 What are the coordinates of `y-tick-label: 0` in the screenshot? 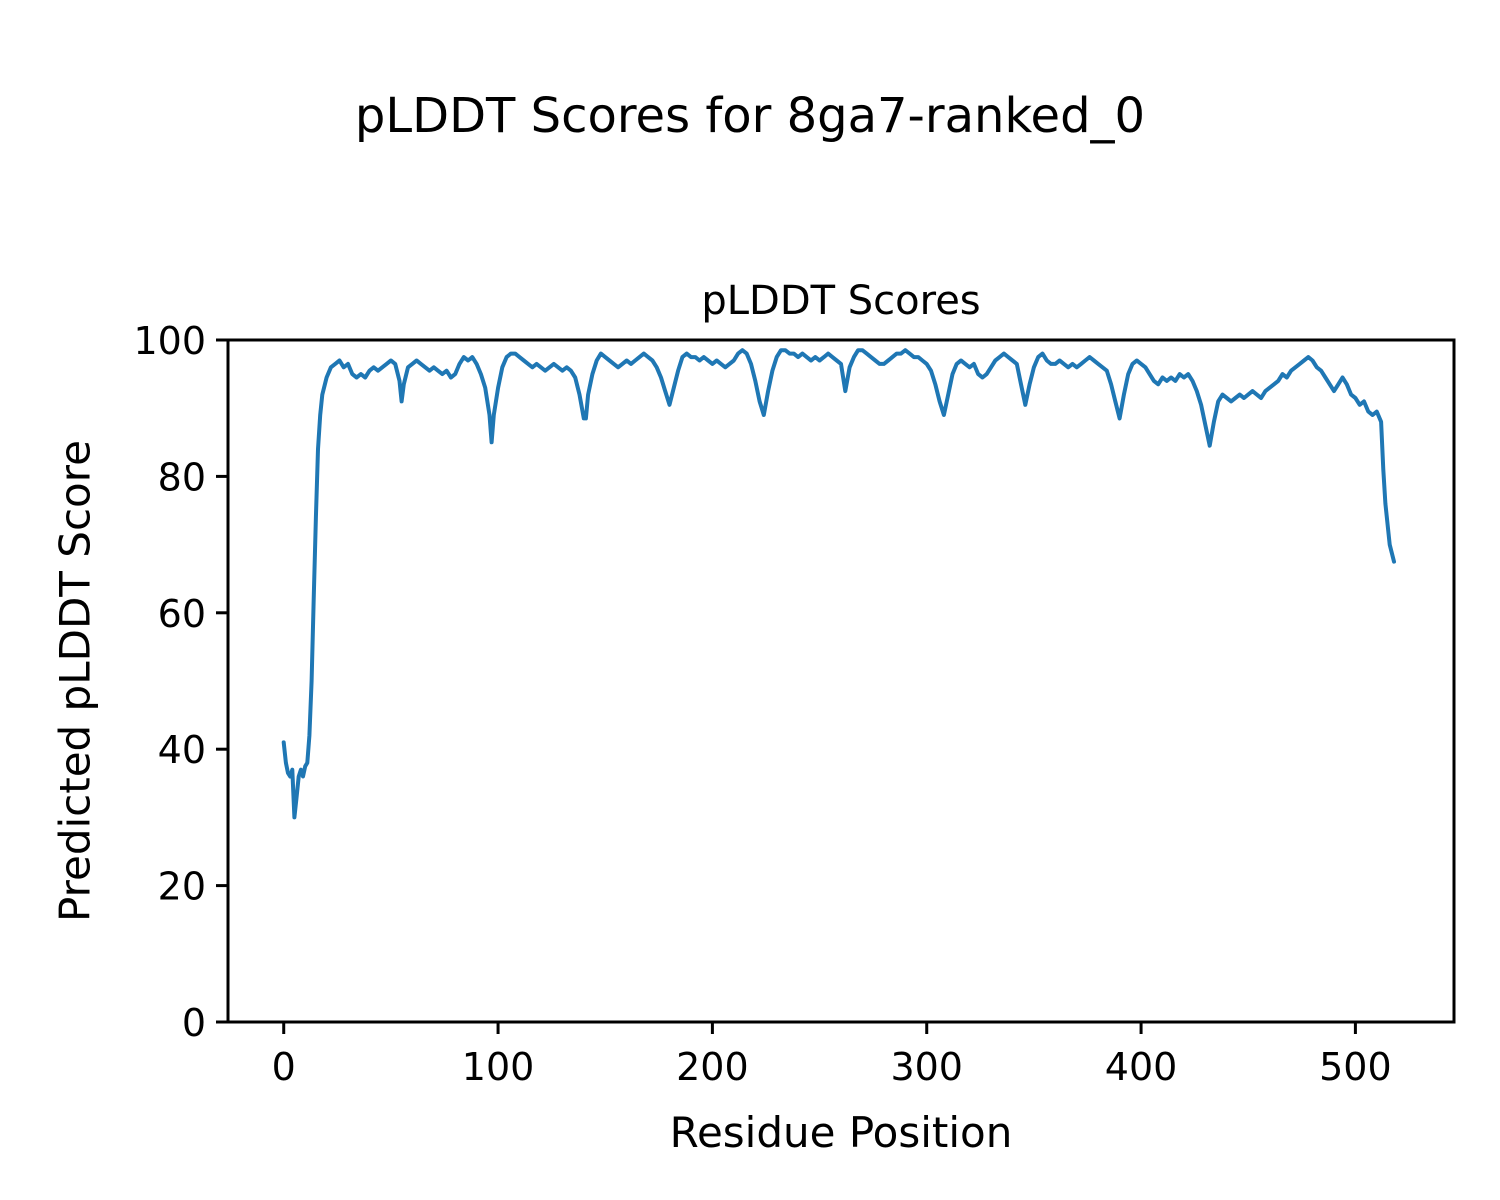 It's located at (194, 1023).